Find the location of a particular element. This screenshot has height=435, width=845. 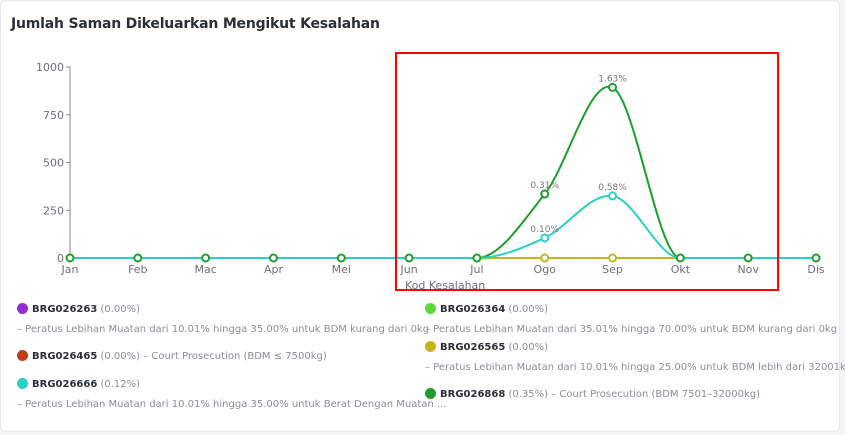

x-tick-label: Okt is located at coordinates (681, 269).